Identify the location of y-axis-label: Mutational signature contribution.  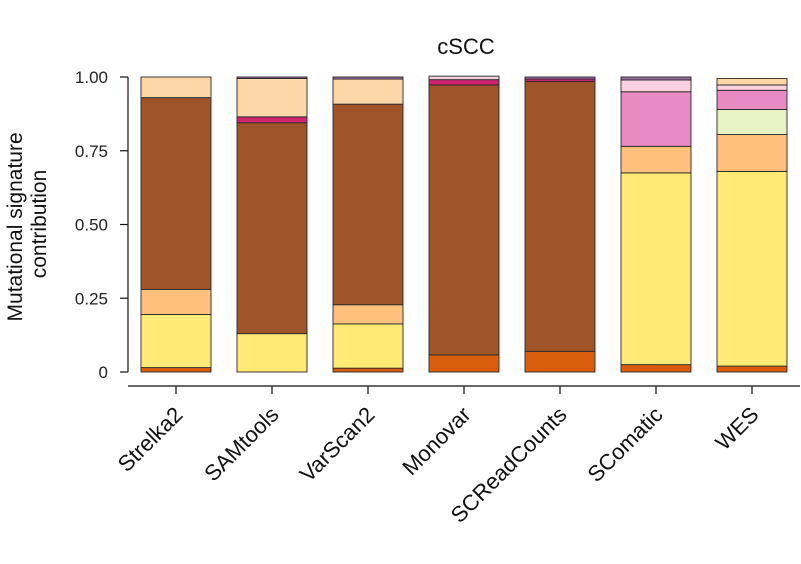
(27, 224).